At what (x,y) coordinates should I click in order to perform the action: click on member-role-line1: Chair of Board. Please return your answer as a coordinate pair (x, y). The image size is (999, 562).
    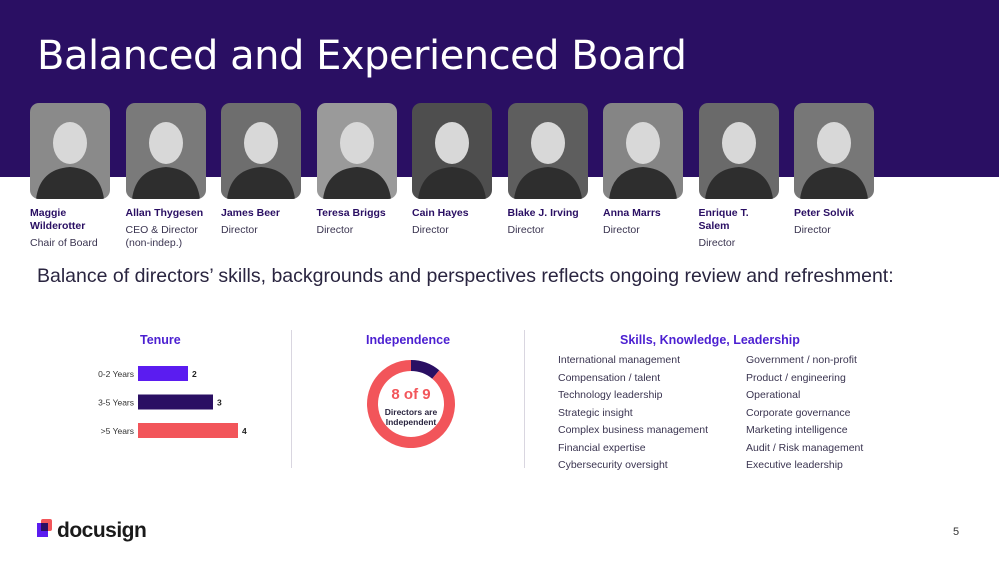
    Looking at the image, I should click on (64, 243).